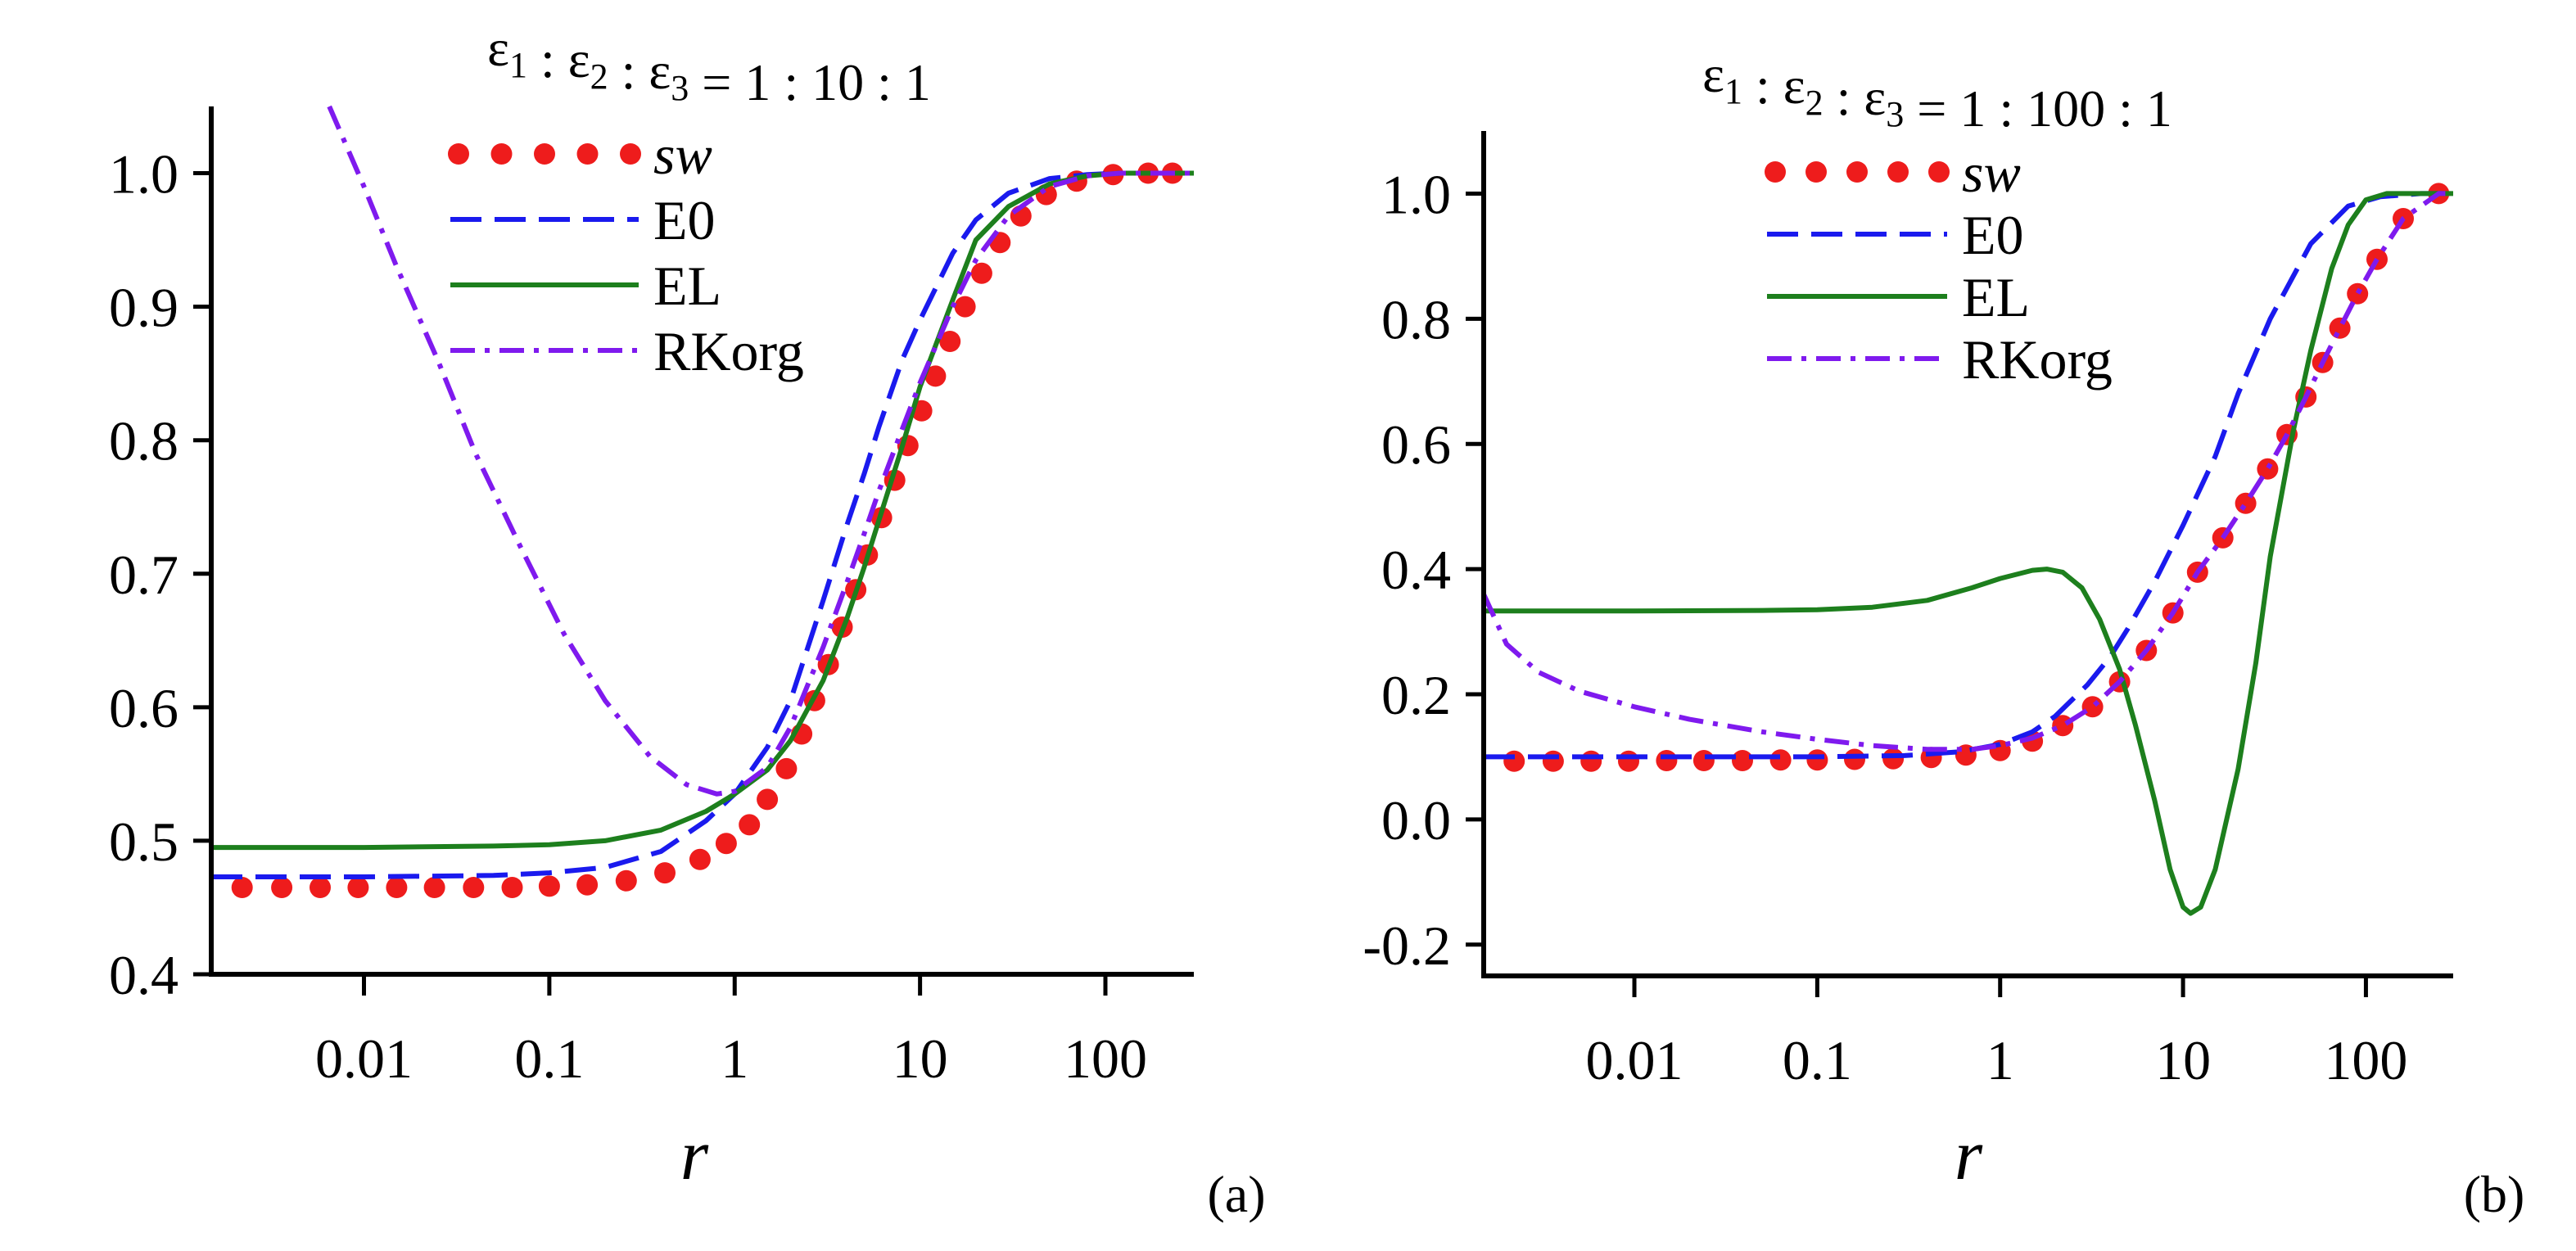 The width and height of the screenshot is (2576, 1251). Describe the element at coordinates (1937, 92) in the screenshot. I see `chart-title: ε1 : ε2 : ε3 = 1 : 100 : 1` at that location.